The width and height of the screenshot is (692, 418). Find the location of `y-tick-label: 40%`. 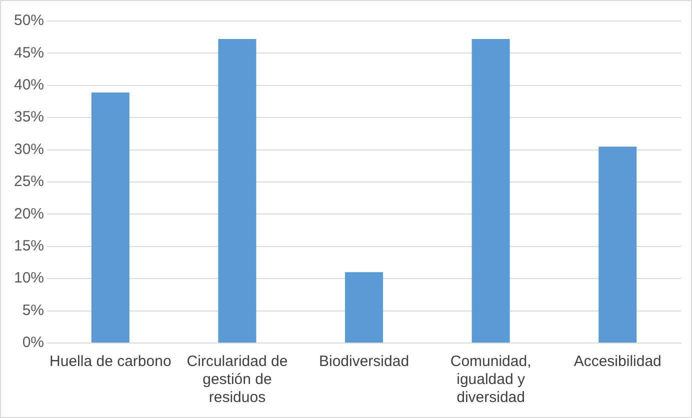

y-tick-label: 40% is located at coordinates (29, 85).